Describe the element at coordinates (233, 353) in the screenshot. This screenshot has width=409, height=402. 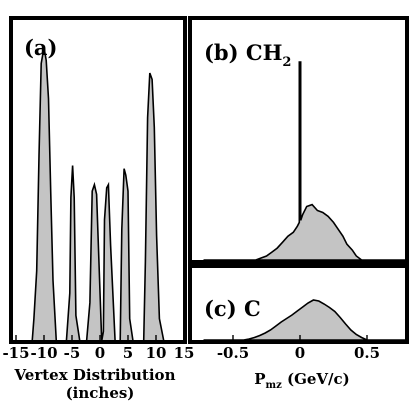
I see `panel-c-x-tick-label: -0.5` at that location.